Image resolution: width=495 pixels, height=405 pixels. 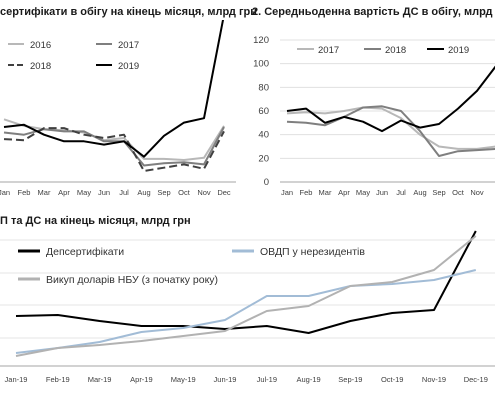 I want to click on chart-2-x-tick-label: Jun, so click(x=382, y=192).